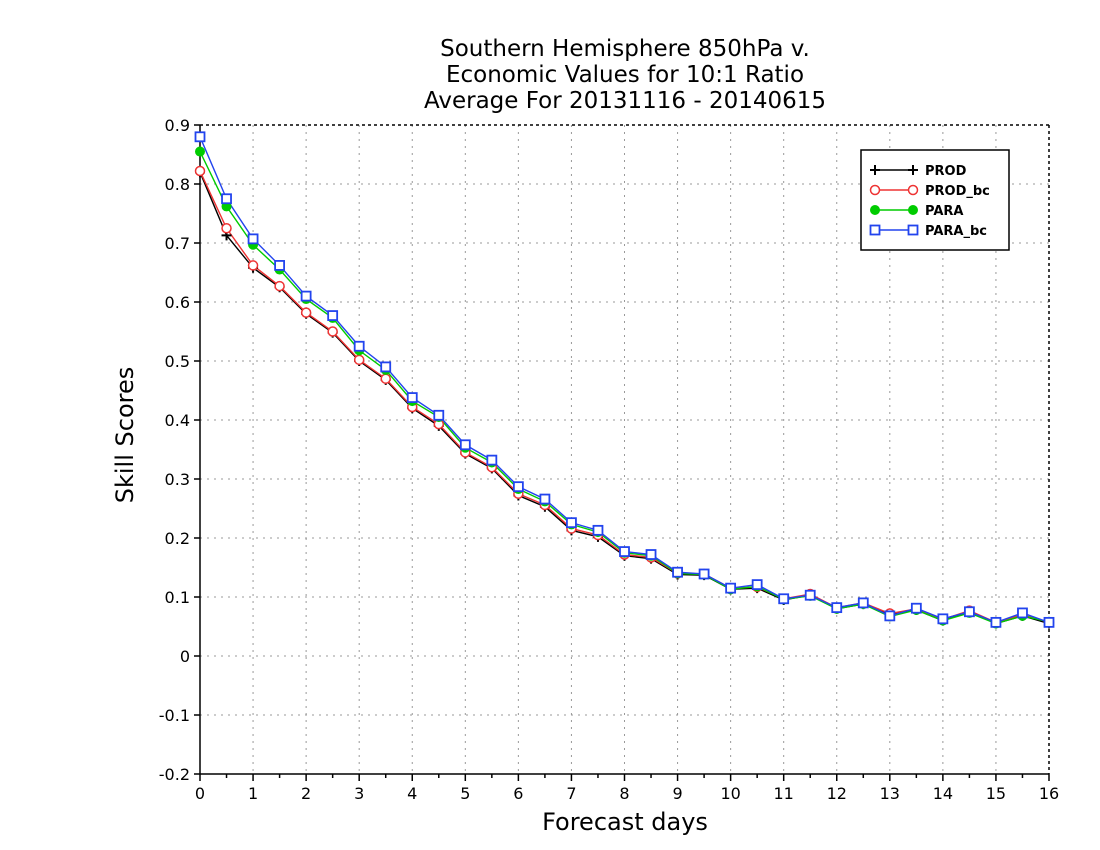 This screenshot has width=1100, height=850. I want to click on x-tick-label: 0, so click(200, 793).